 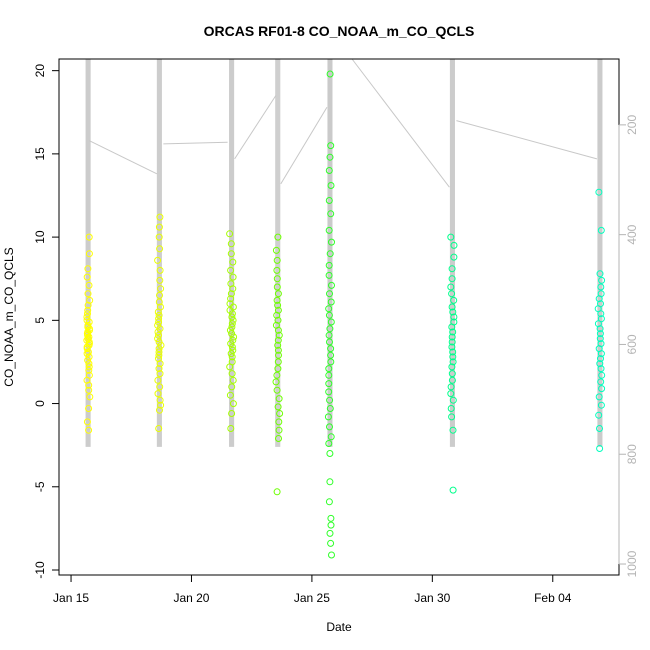 I want to click on y-tick-label: -5, so click(x=40, y=486).